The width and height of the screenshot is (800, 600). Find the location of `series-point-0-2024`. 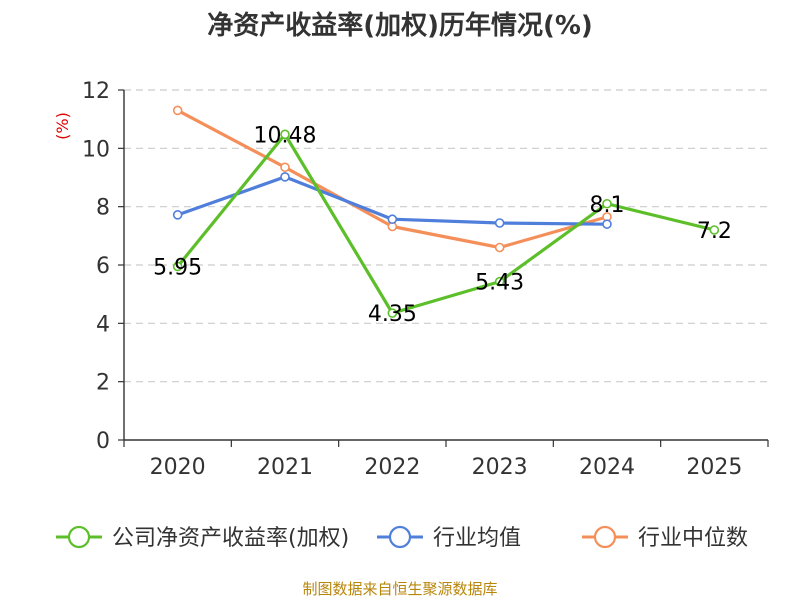

series-point-0-2024 is located at coordinates (607, 203).